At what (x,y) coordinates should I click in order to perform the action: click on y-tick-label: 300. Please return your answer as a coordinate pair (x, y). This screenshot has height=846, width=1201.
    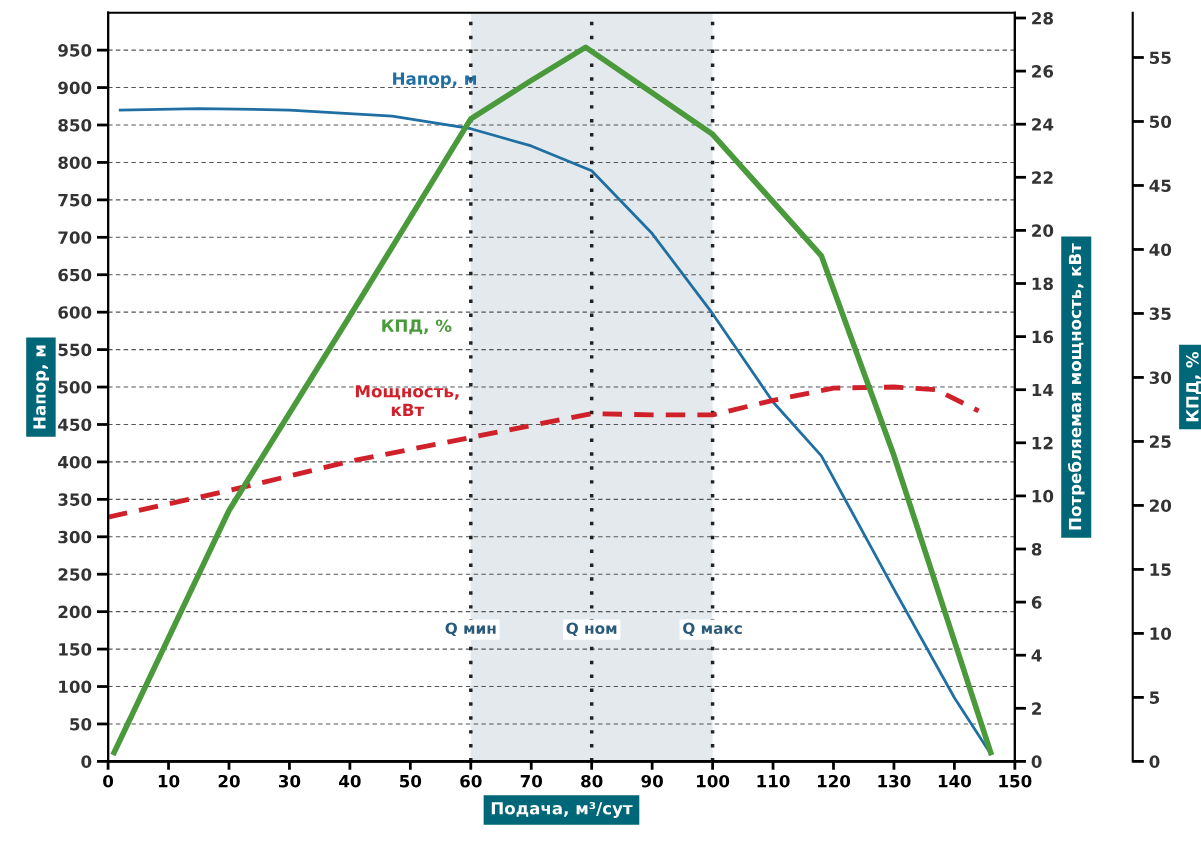
    Looking at the image, I should click on (75, 537).